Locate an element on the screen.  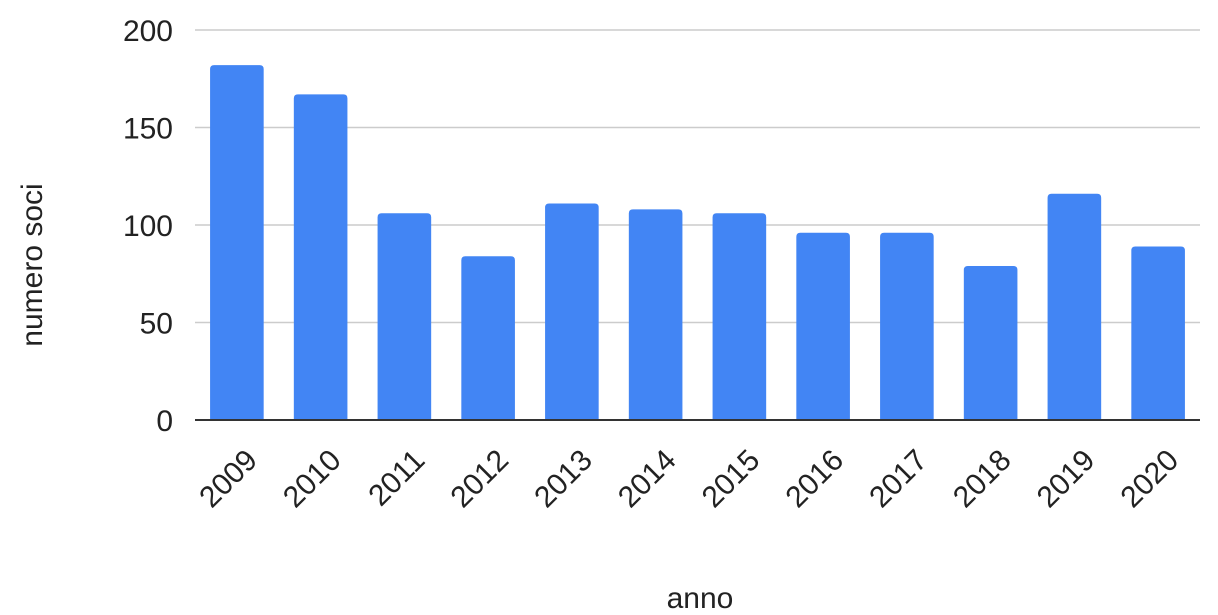
x-tick-label: 2014 is located at coordinates (647, 479).